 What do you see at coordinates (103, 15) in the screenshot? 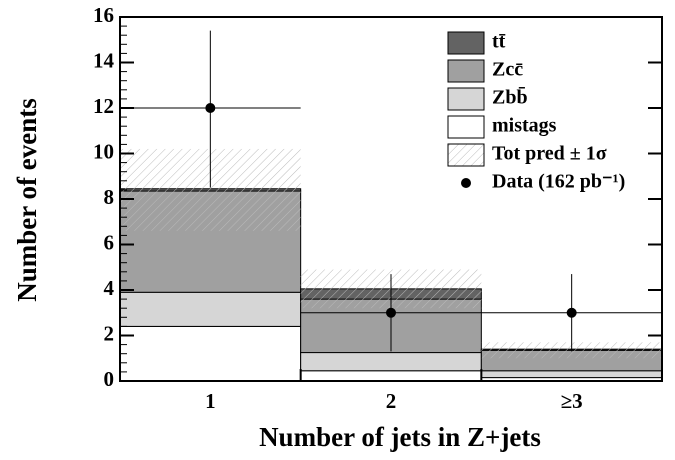
I see `y-tick-label: 16` at bounding box center [103, 15].